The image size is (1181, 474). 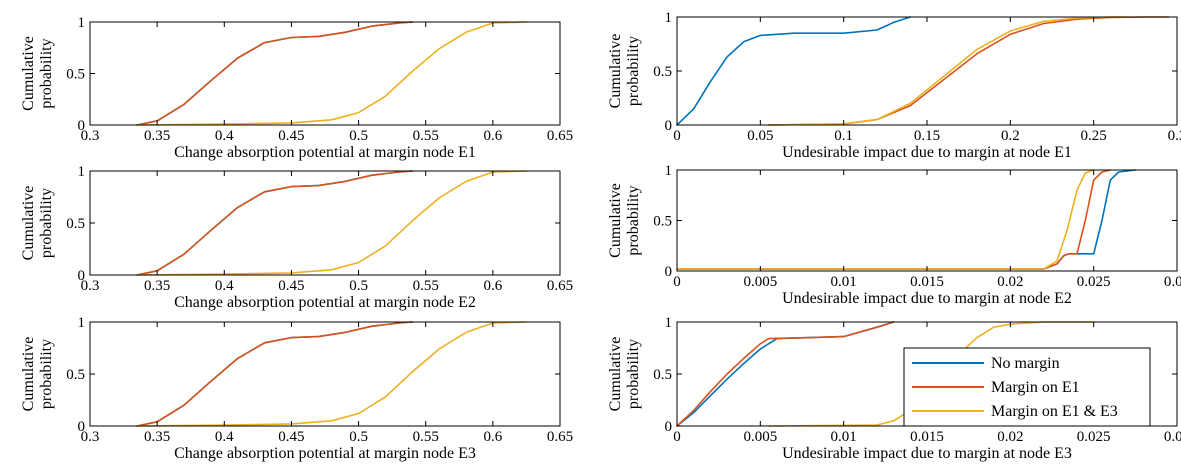 I want to click on legend-box, so click(x=1027, y=387).